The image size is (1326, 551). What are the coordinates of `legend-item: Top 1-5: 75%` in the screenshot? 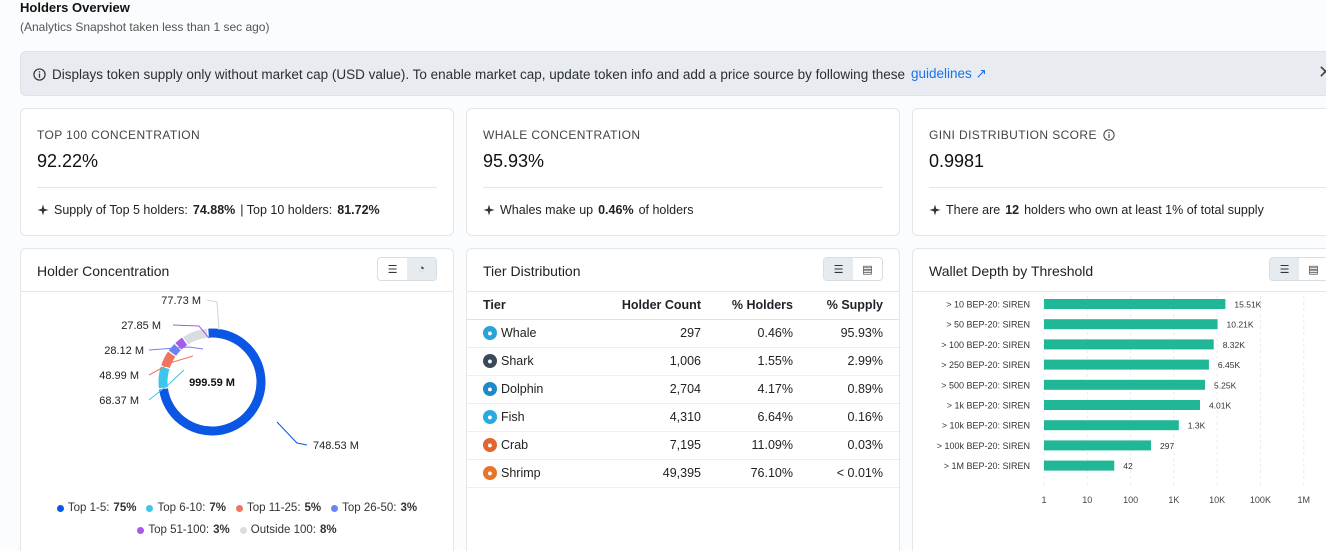 It's located at (96, 508).